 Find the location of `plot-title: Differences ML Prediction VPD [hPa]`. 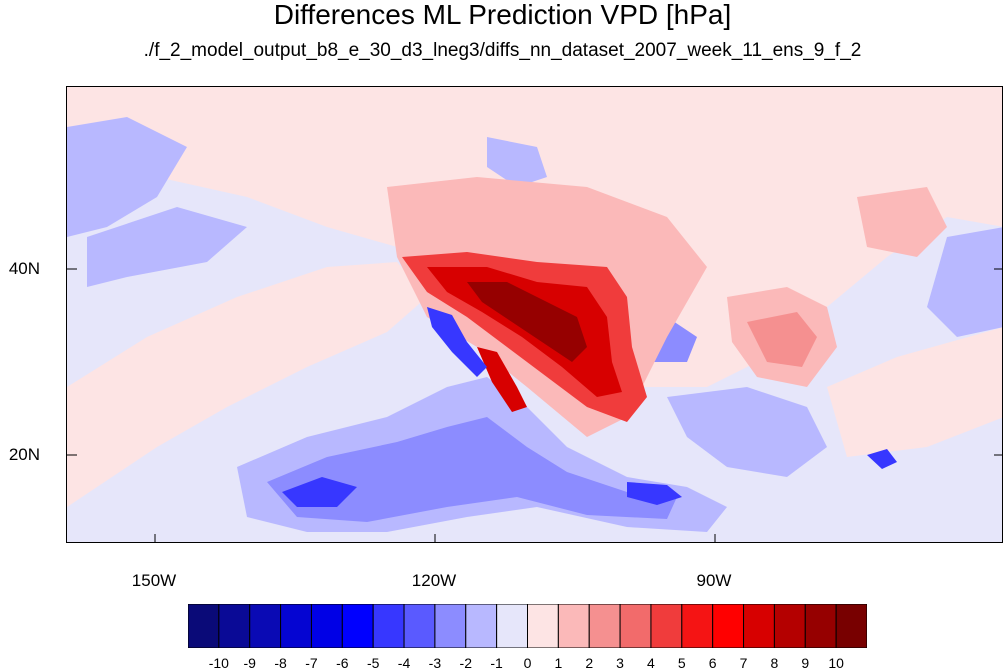

plot-title: Differences ML Prediction VPD [hPa] is located at coordinates (502, 15).